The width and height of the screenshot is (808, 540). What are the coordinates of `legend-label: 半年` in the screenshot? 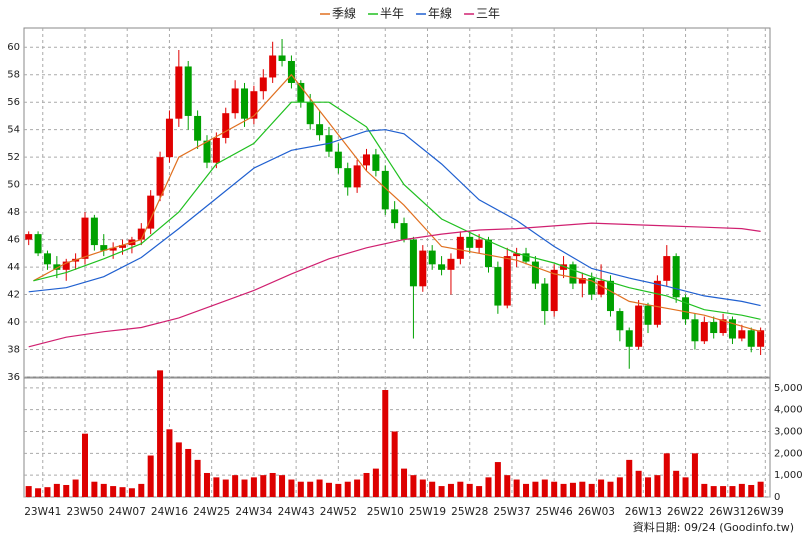 It's located at (392, 14).